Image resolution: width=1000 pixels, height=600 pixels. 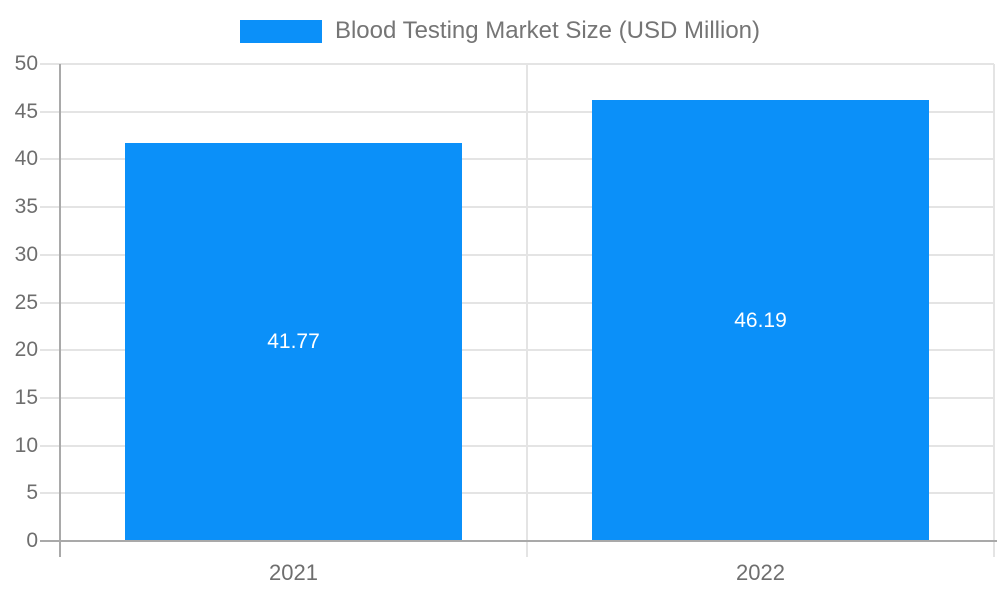 I want to click on y-tick-label: 40, so click(x=26, y=159).